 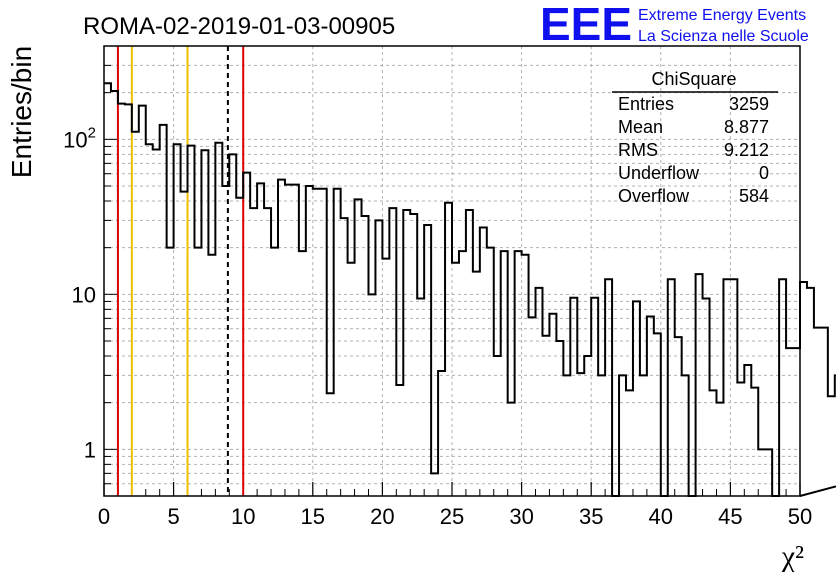 What do you see at coordinates (591, 516) in the screenshot?
I see `x-tick-label: 35` at bounding box center [591, 516].